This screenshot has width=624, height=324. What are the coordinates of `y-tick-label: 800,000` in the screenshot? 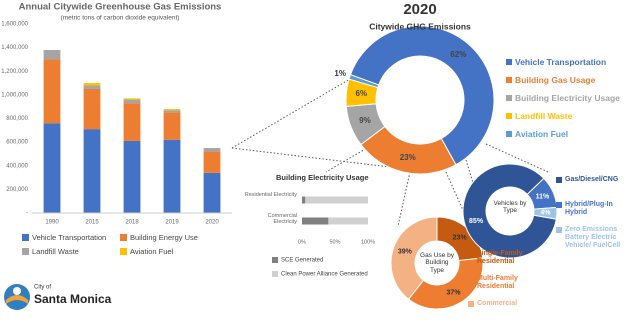 It's located at (17, 119).